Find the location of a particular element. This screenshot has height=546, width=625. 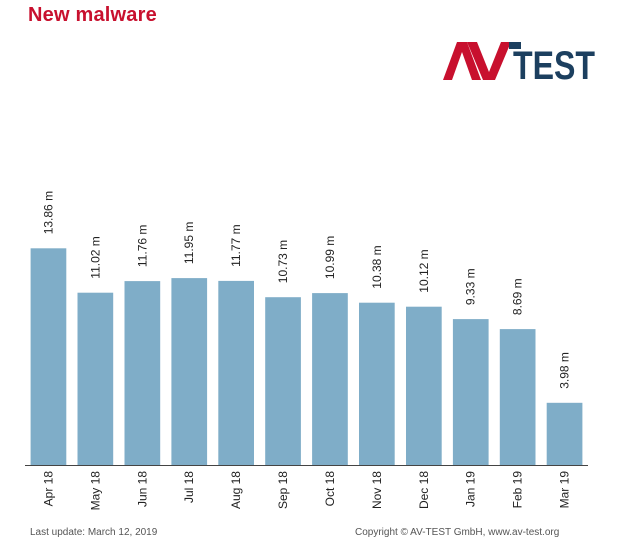

value-label: 3.98 m is located at coordinates (565, 370).